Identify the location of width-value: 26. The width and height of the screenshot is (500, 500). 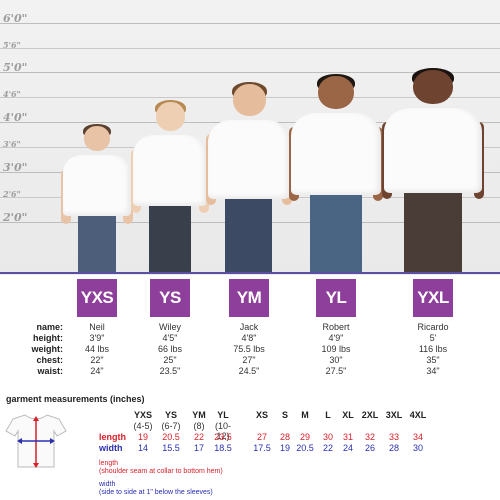
(369, 448).